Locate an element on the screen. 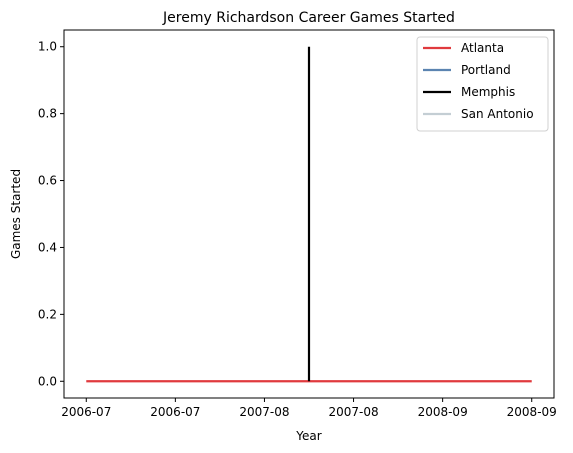  y-tick-label: 1.0 is located at coordinates (47, 47).